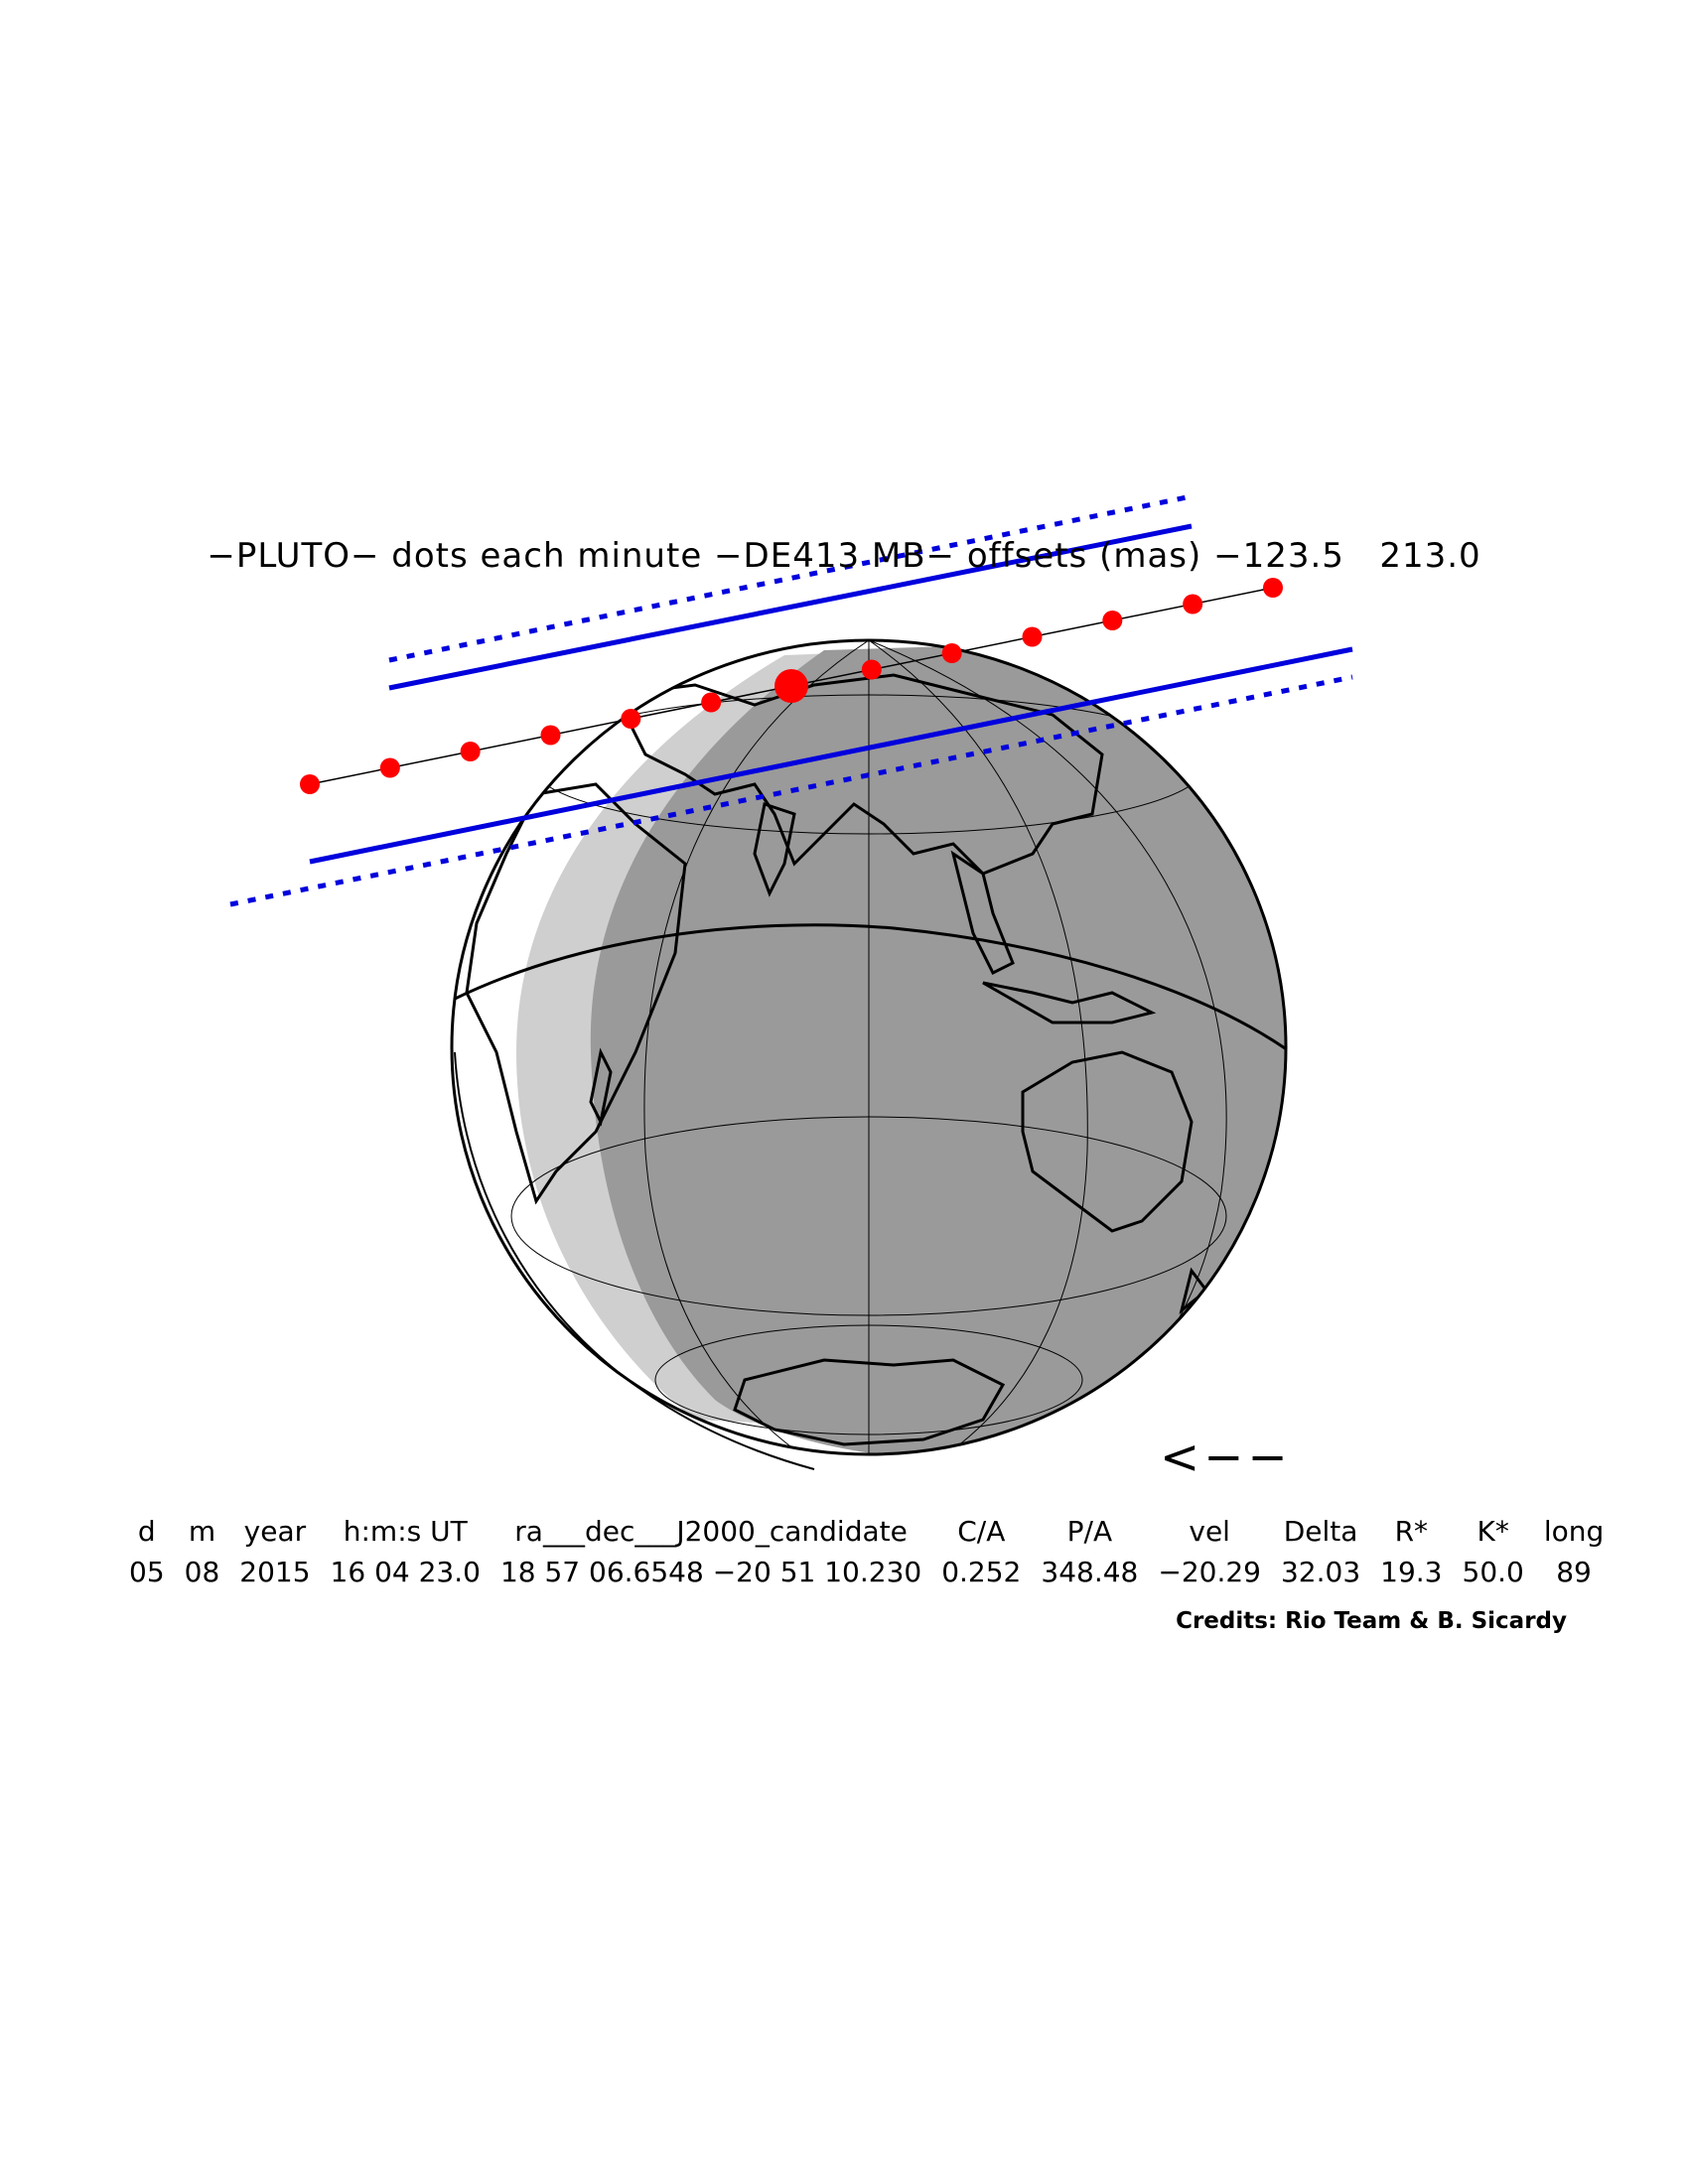 This screenshot has width=1688, height=2184. I want to click on centerline, so click(791, 686).